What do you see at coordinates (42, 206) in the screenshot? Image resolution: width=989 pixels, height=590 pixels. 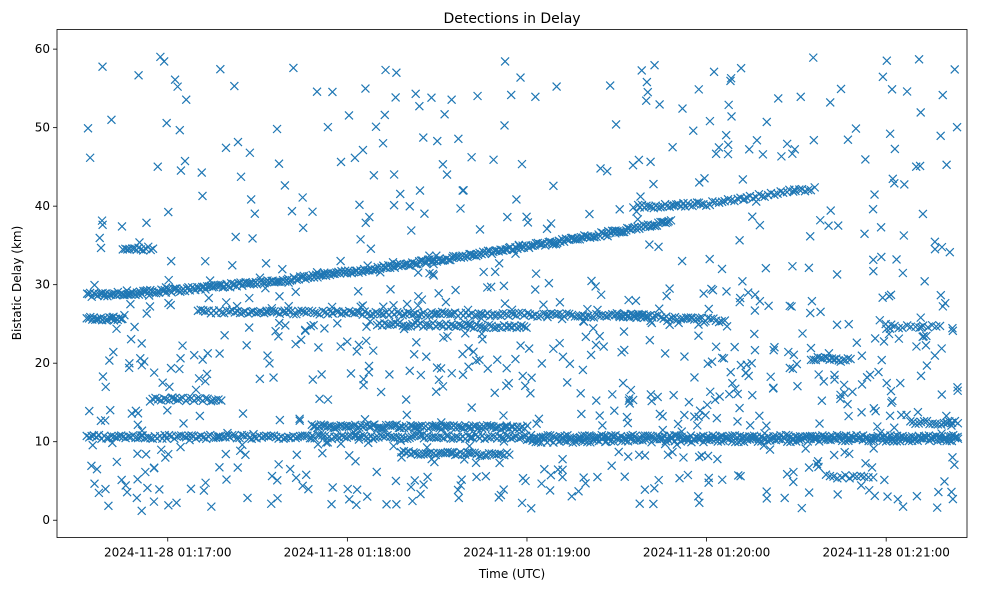 I see `y-tick-label: 40` at bounding box center [42, 206].